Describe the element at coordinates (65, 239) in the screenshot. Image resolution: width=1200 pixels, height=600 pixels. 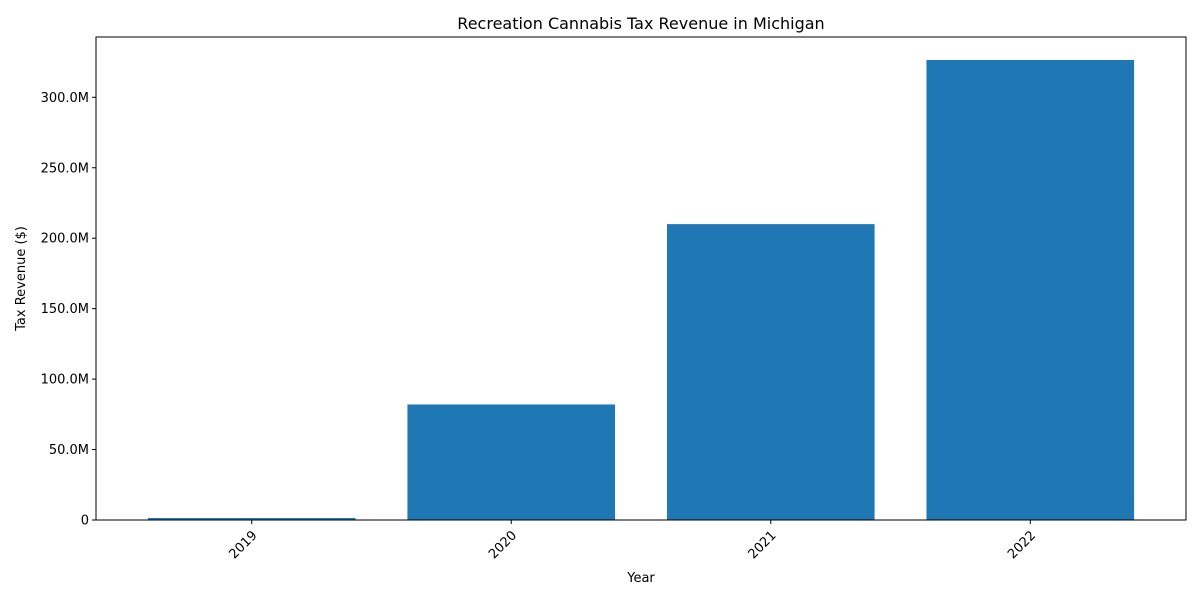
I see `y-tick-label-4: 200.0M` at that location.